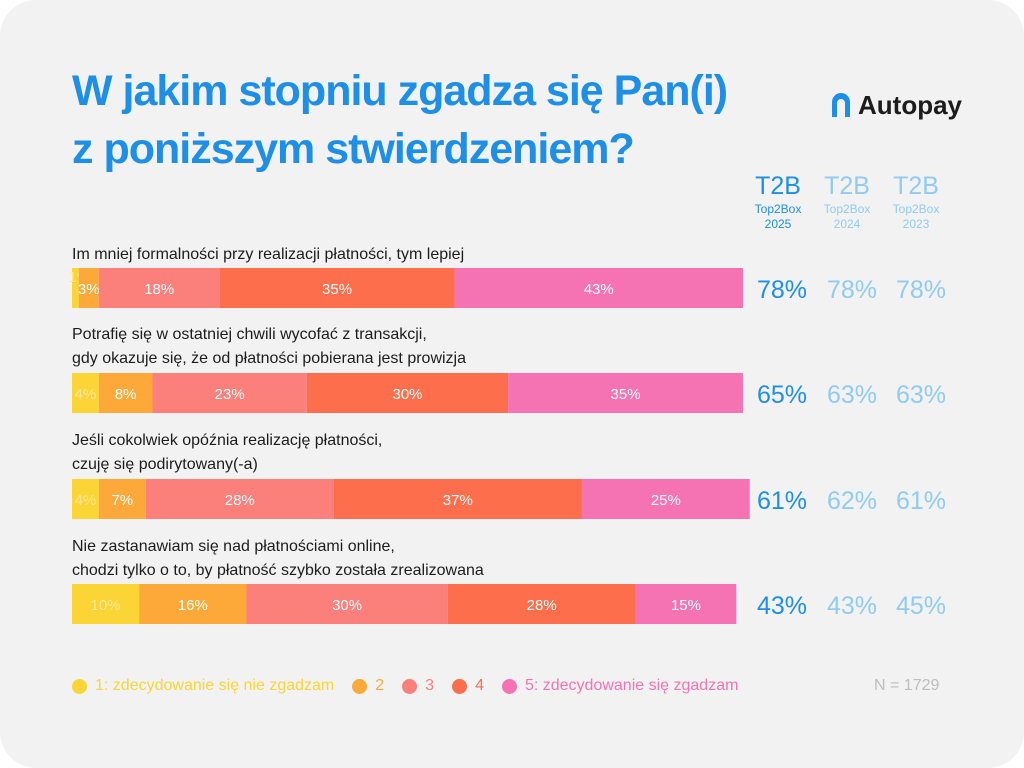 Image resolution: width=1024 pixels, height=768 pixels. I want to click on segment-value-label: 25%, so click(666, 500).